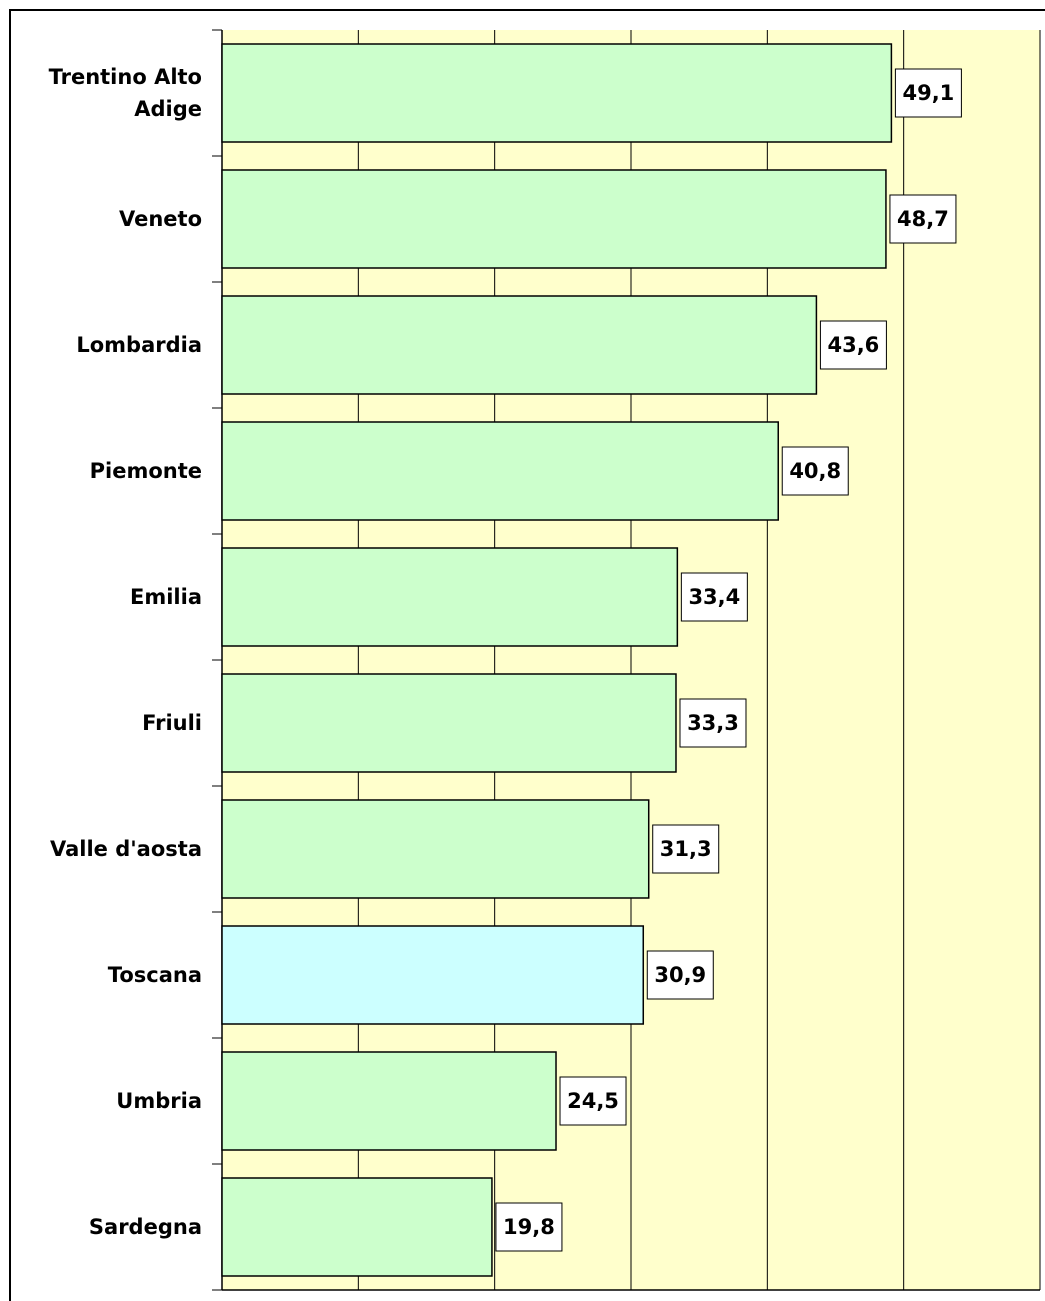 The width and height of the screenshot is (1045, 1301). I want to click on category-label-box: Valle d'aosta, so click(126, 849).